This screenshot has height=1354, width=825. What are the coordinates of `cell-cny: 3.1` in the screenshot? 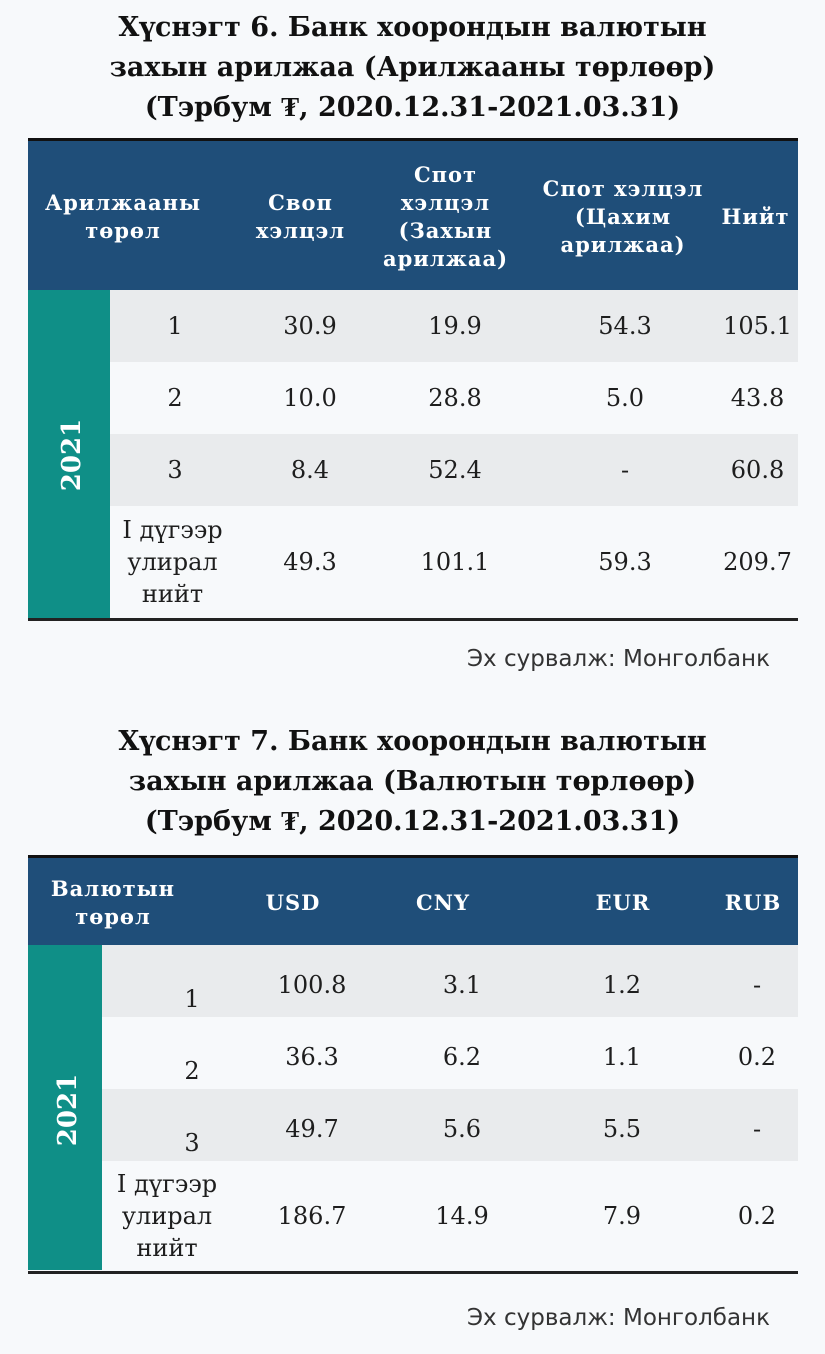 It's located at (462, 985).